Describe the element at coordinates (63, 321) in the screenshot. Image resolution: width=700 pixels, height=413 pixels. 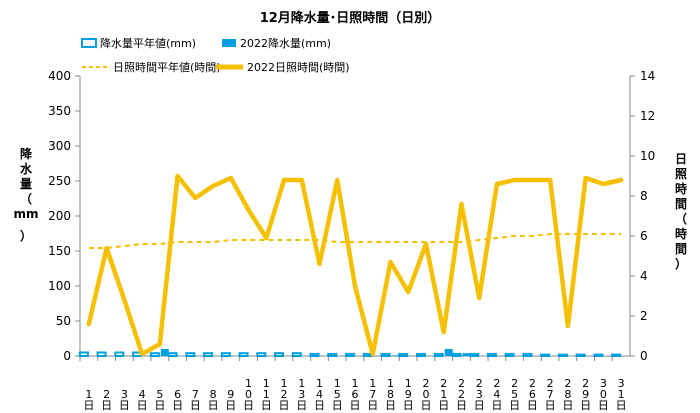
I see `y-tick-label-left: 50` at that location.